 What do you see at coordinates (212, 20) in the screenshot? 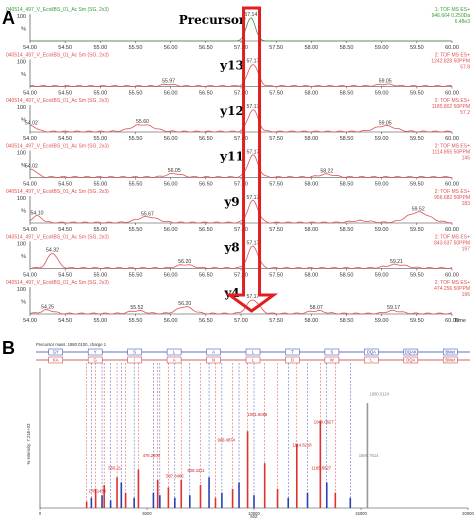
I see `trace-name: Precursor` at bounding box center [212, 20].